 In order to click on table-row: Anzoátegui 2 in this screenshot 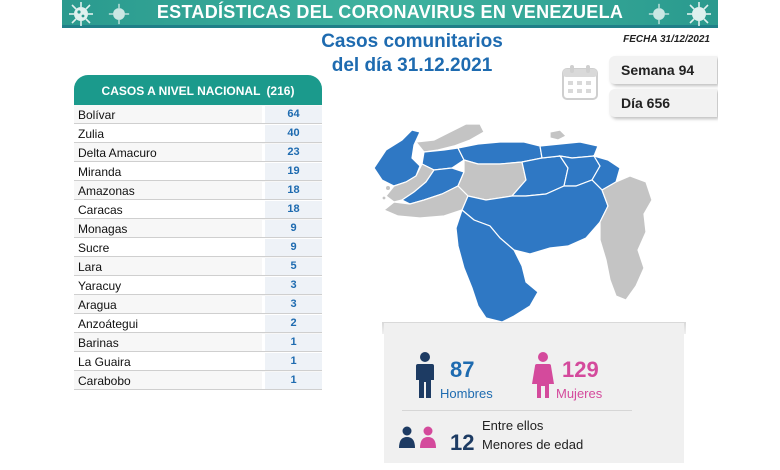, I will do `click(198, 323)`.